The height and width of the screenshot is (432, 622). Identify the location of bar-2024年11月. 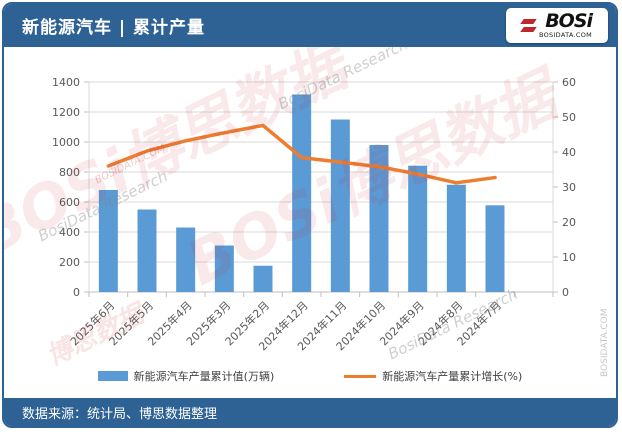
(340, 205).